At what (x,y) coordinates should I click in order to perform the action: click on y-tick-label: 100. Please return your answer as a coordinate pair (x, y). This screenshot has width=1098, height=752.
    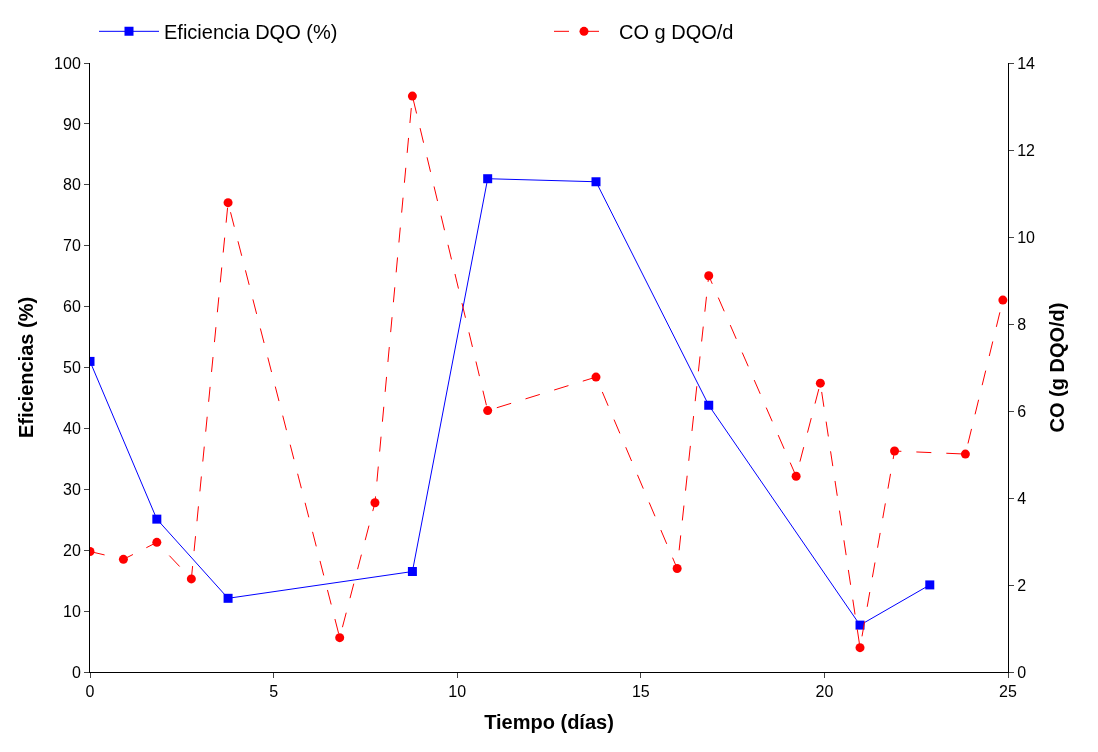
    Looking at the image, I should click on (67, 63).